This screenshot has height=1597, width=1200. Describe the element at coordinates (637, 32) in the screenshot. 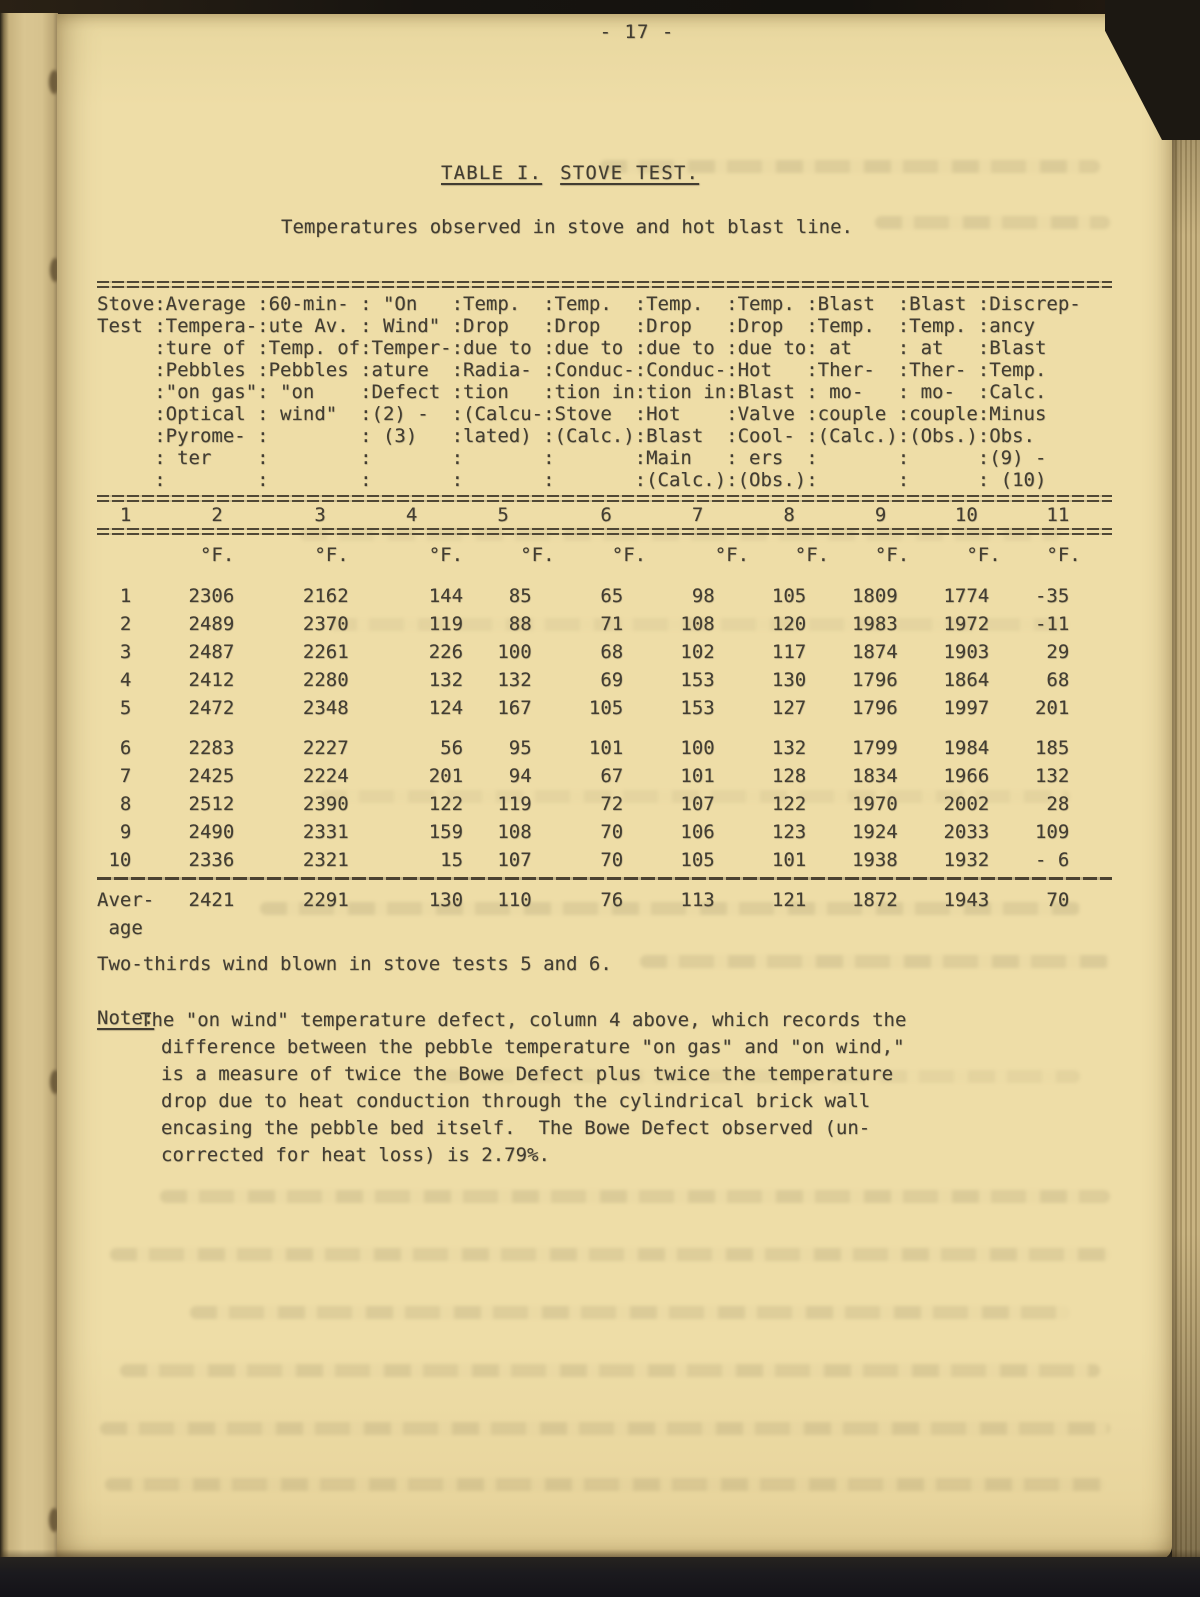

I see `page-number: - 17 -` at that location.